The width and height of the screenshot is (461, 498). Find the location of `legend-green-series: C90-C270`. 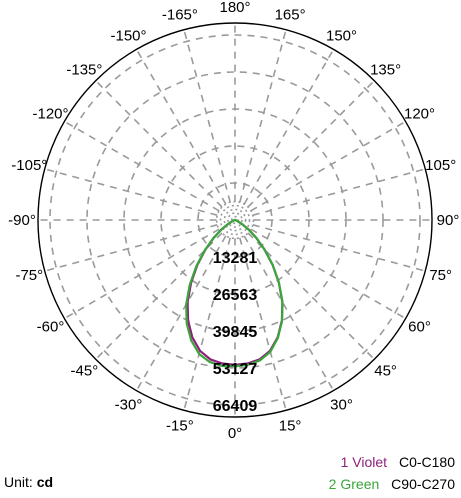

legend-green-series: C90-C270 is located at coordinates (423, 484).